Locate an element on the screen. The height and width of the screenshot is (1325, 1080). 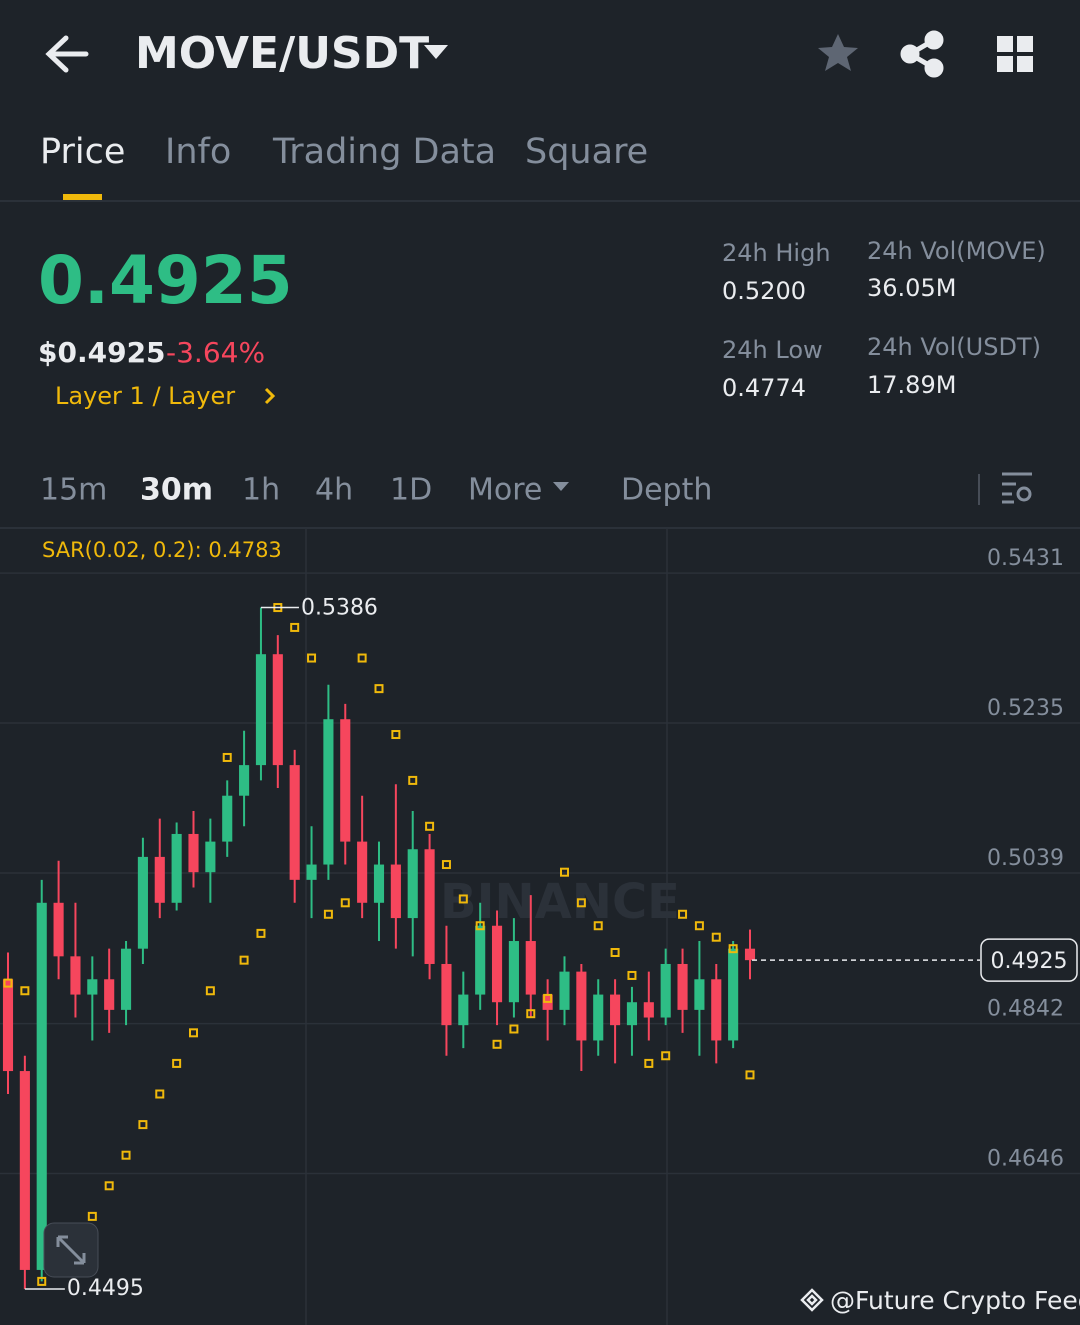
interval: Depth is located at coordinates (666, 490).